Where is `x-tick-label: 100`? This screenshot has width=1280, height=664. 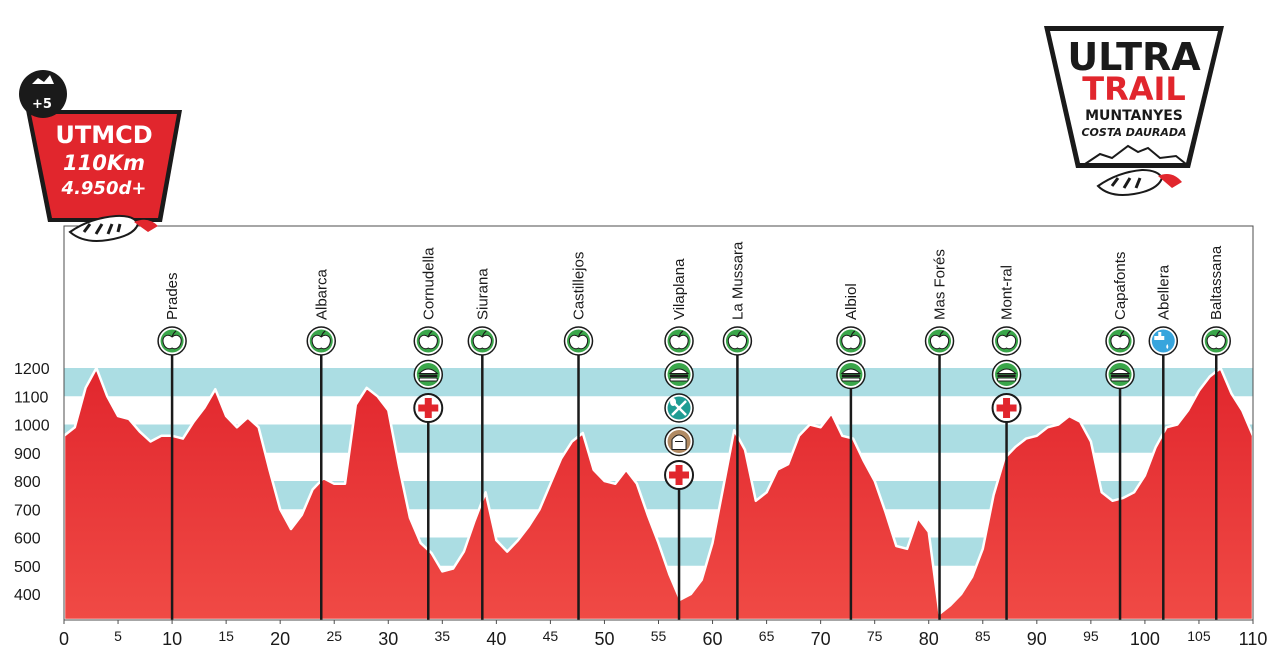
x-tick-label: 100 is located at coordinates (1145, 639).